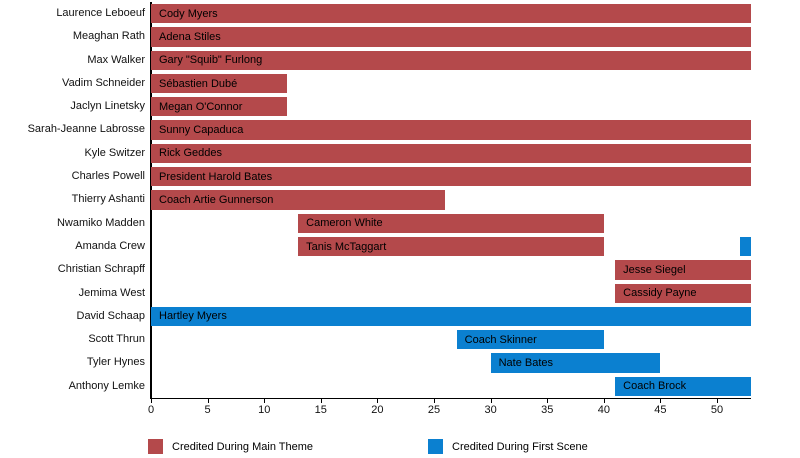 The image size is (800, 458). Describe the element at coordinates (451, 223) in the screenshot. I see `credit-bar: Cameron White` at that location.